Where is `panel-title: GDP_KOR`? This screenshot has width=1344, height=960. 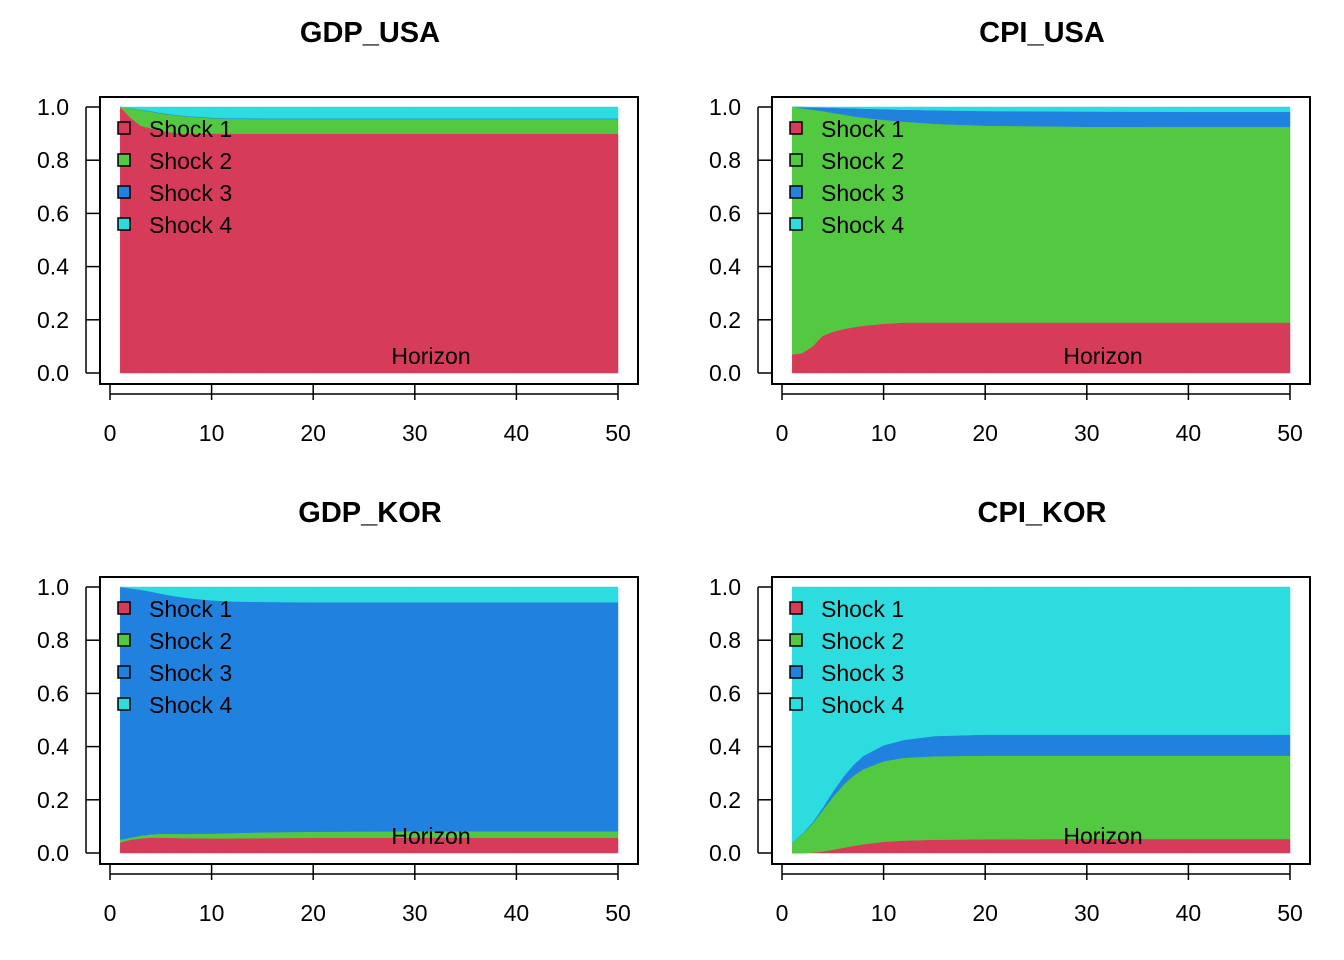
panel-title: GDP_KOR is located at coordinates (369, 513).